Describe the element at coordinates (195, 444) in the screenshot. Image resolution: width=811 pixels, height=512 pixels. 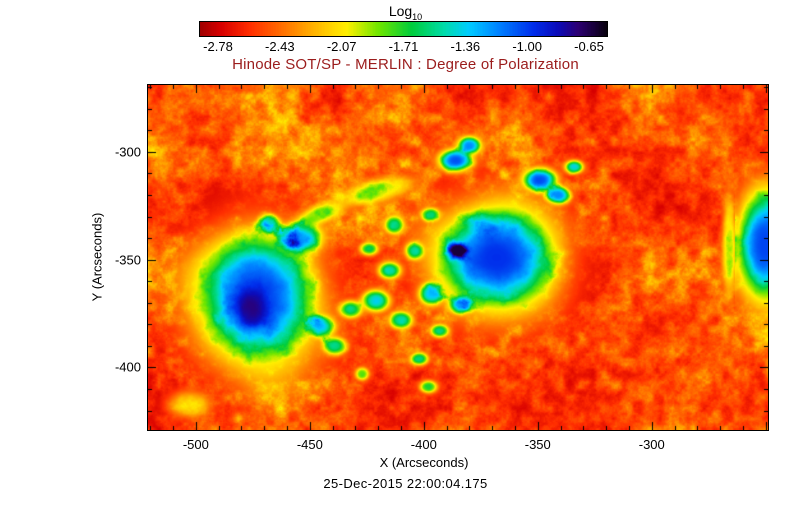
I see `x-tick-label: -500` at that location.